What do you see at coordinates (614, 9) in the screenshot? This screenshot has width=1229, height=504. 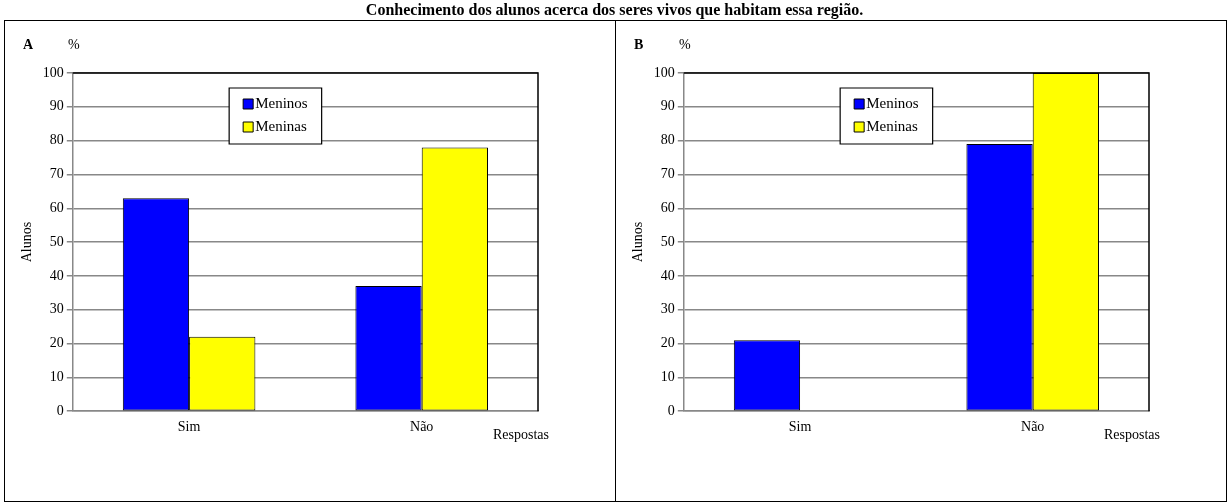 I see `text: Conhecimento dos alunos acerca dos seres vivos que habitam essa região.` at bounding box center [614, 9].